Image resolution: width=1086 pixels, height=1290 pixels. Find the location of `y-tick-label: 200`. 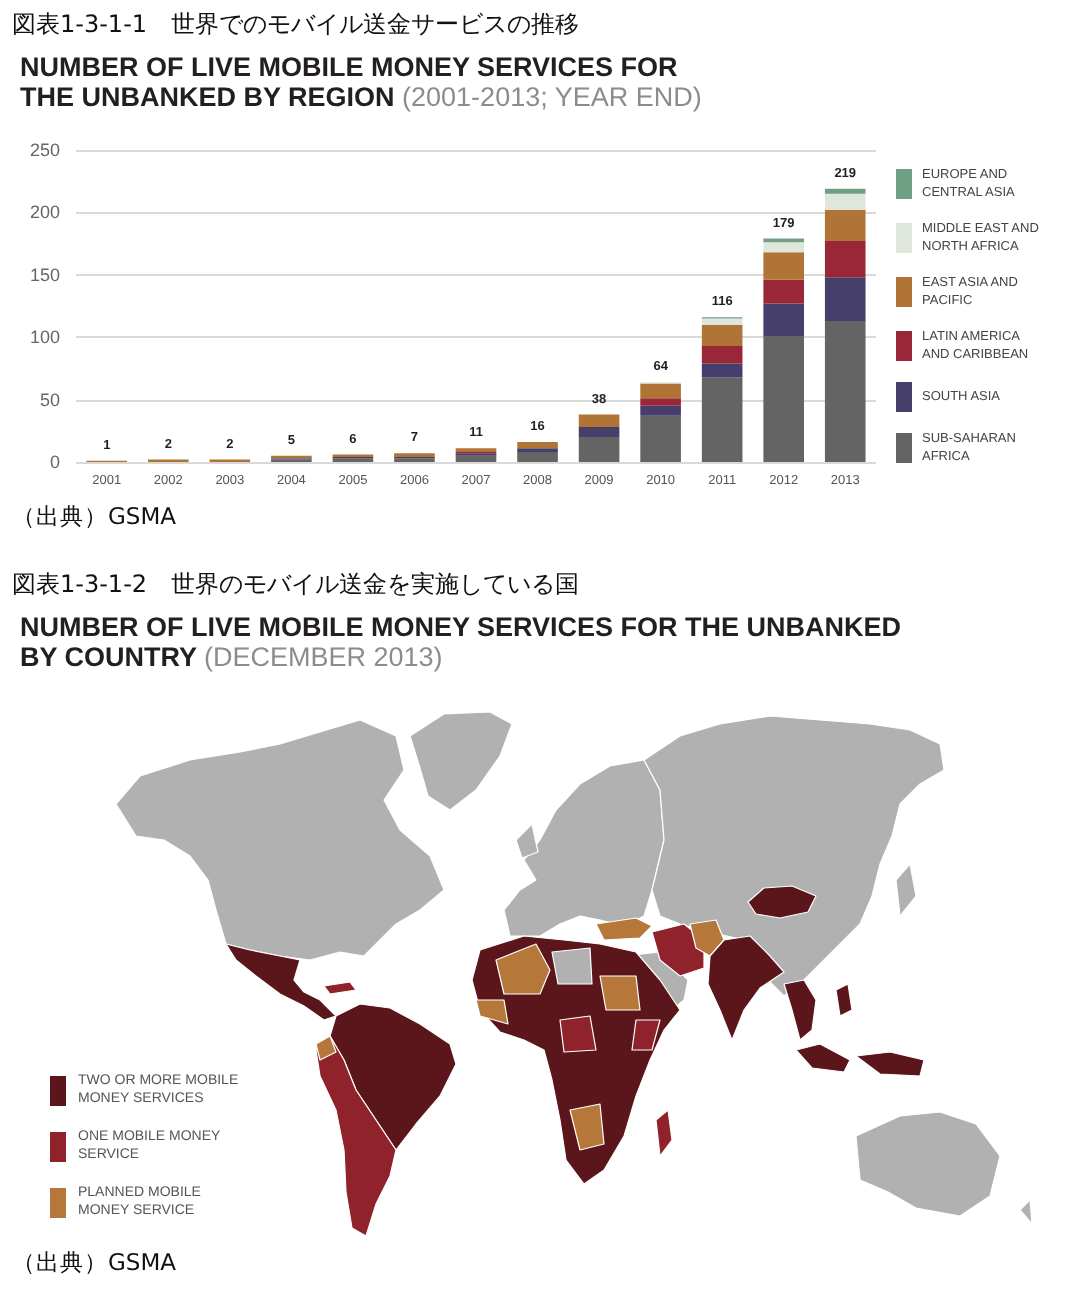

y-tick-label: 200 is located at coordinates (44, 212).